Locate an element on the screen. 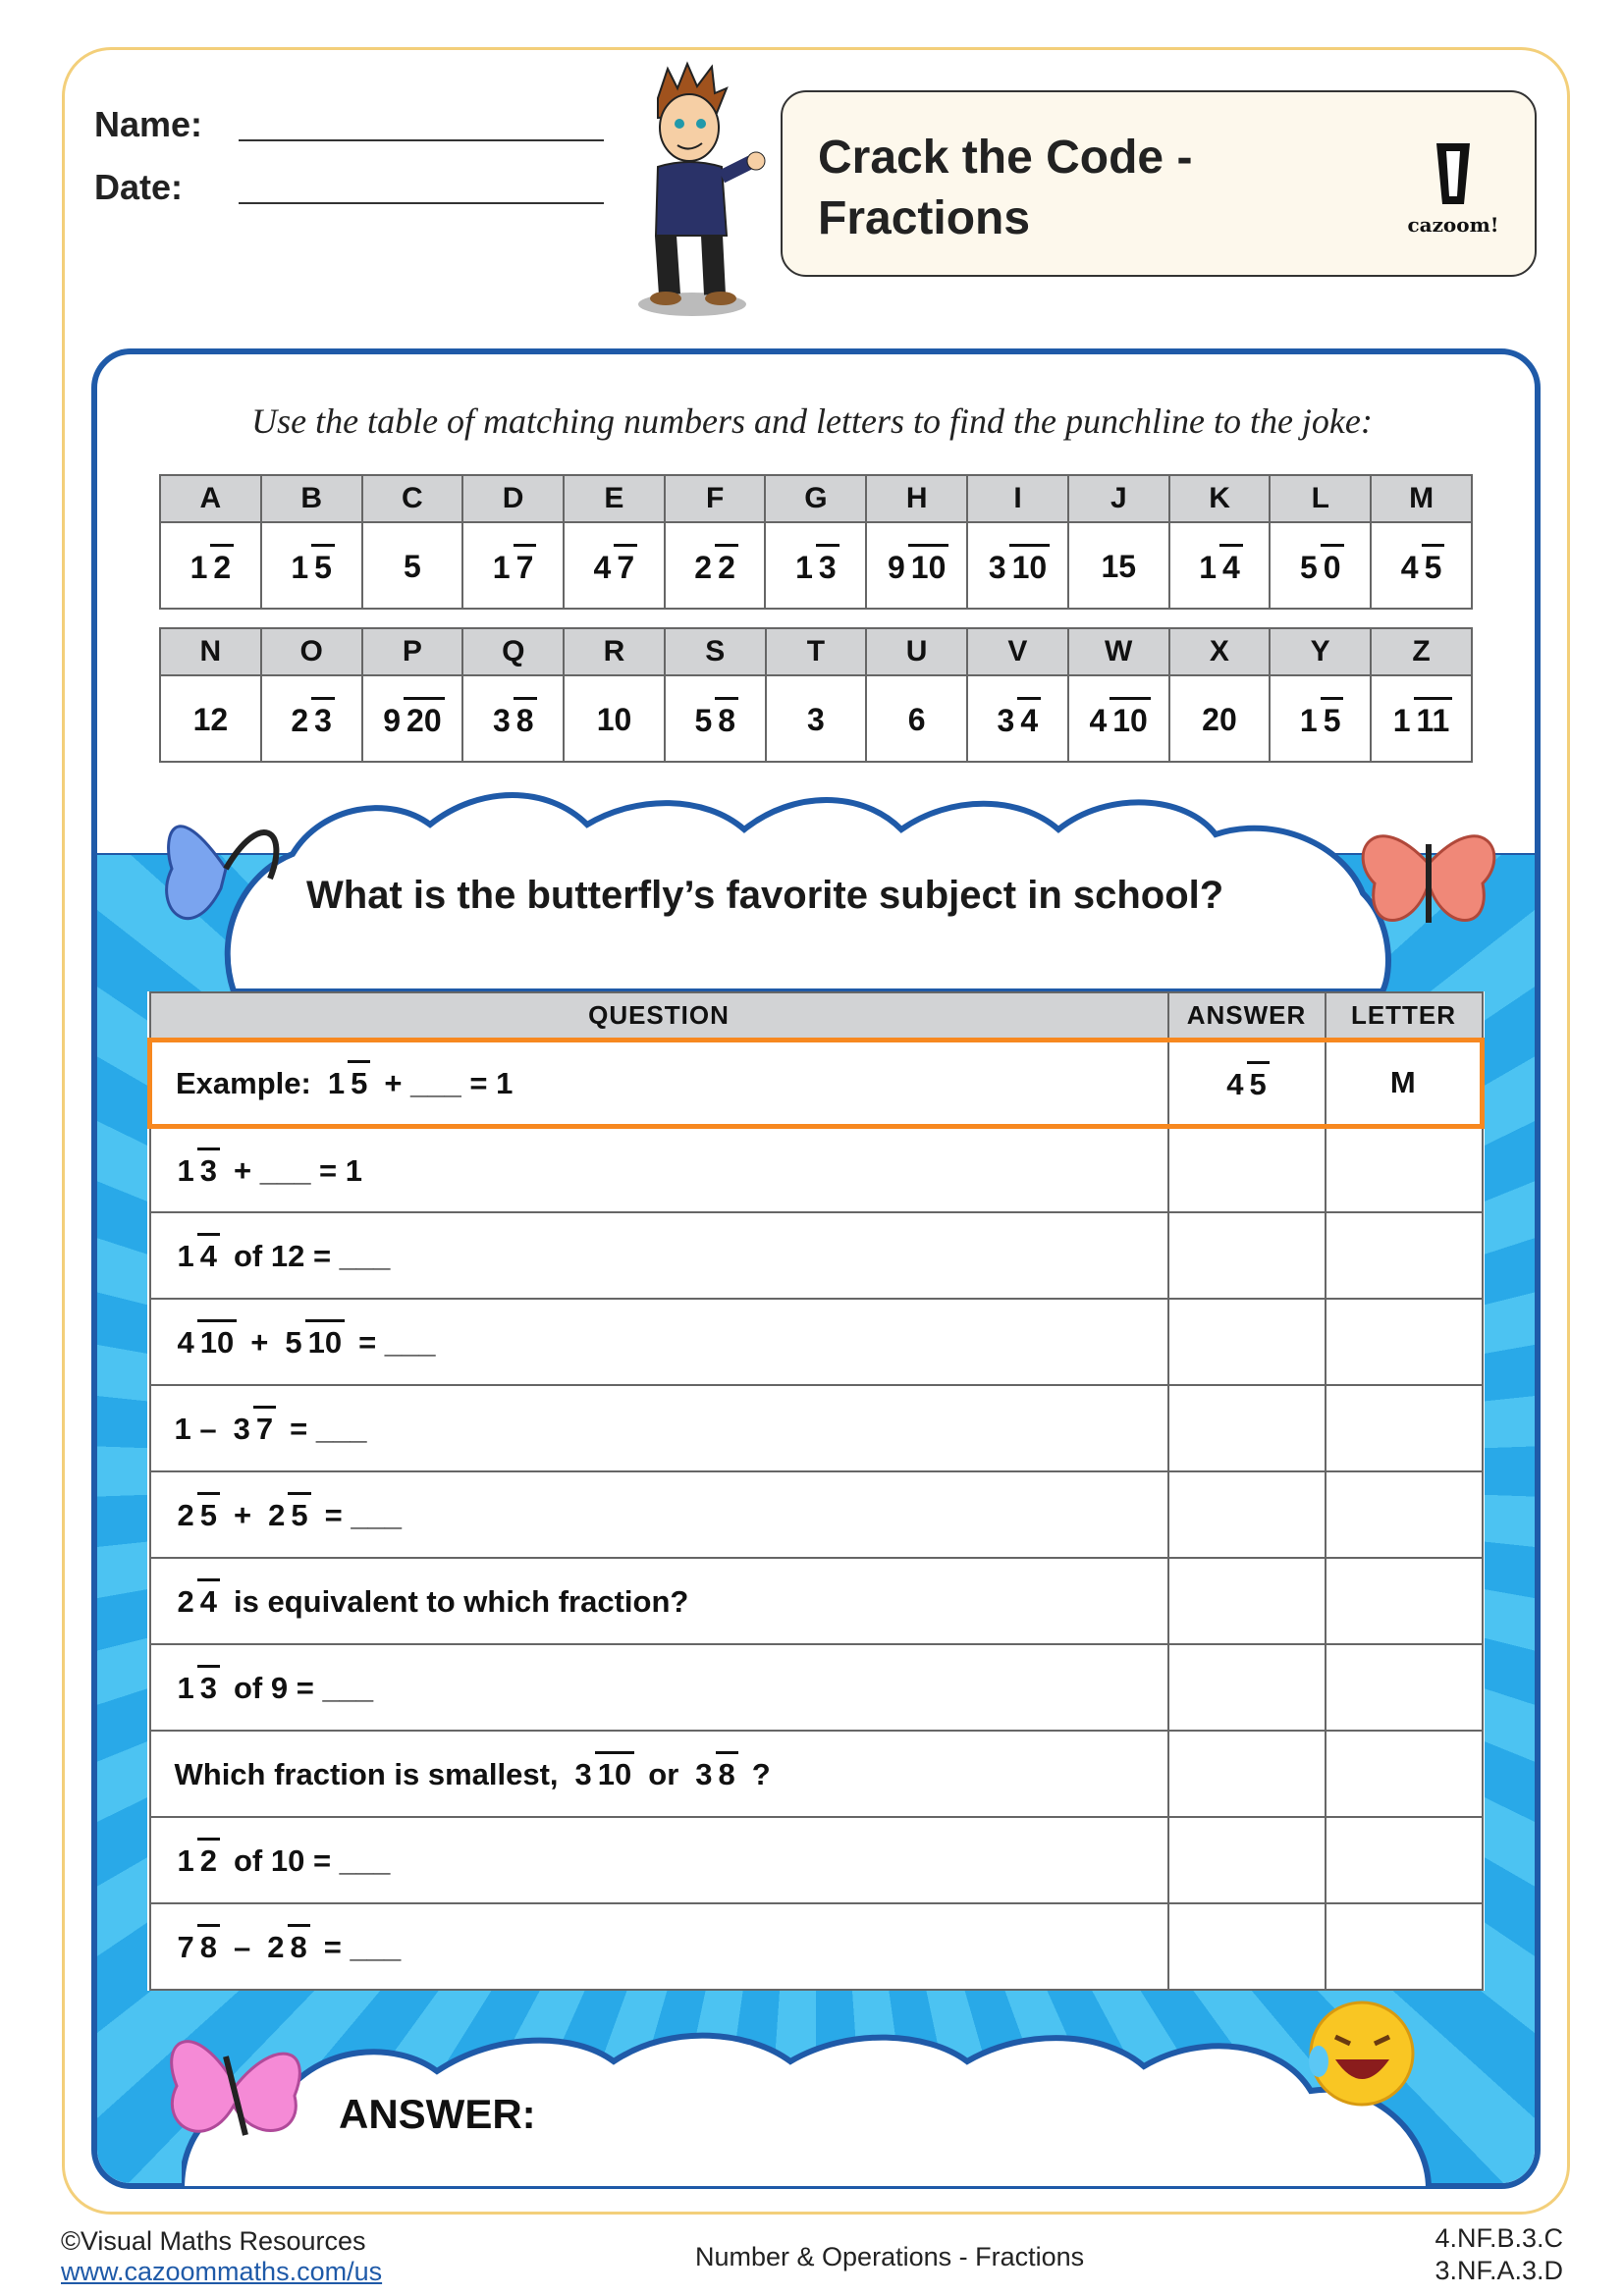  question-cell: 4 10 +5 10 = ___ is located at coordinates (658, 1342).